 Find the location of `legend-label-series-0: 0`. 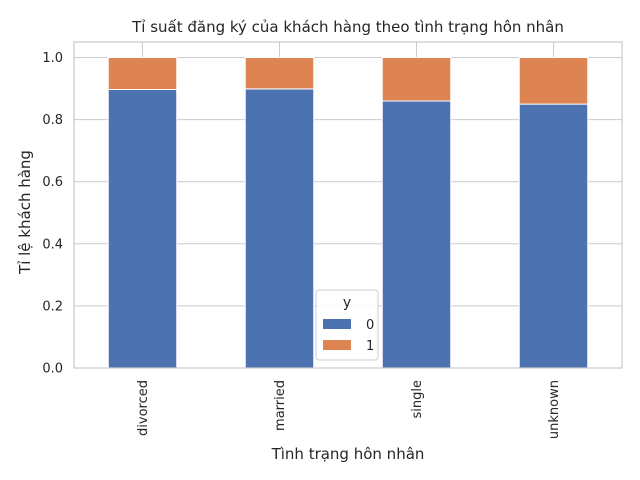

legend-label-series-0: 0 is located at coordinates (370, 325).